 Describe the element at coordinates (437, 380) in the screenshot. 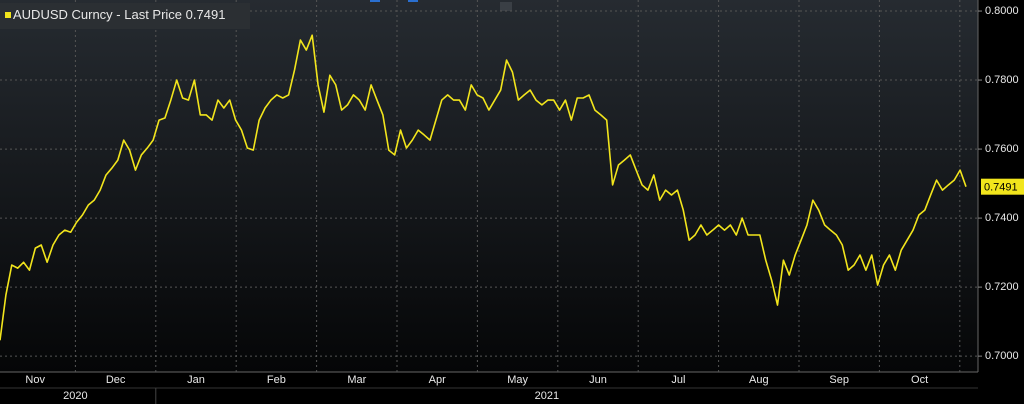

I see `x-tick-label: Apr` at that location.